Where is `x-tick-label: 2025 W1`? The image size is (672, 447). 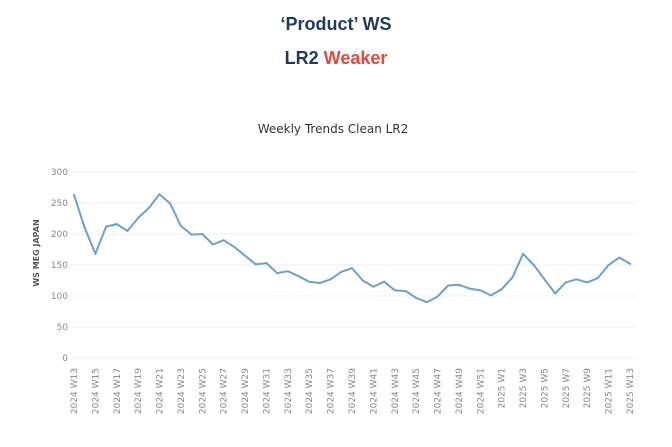 x-tick-label: 2025 W1 is located at coordinates (503, 388).